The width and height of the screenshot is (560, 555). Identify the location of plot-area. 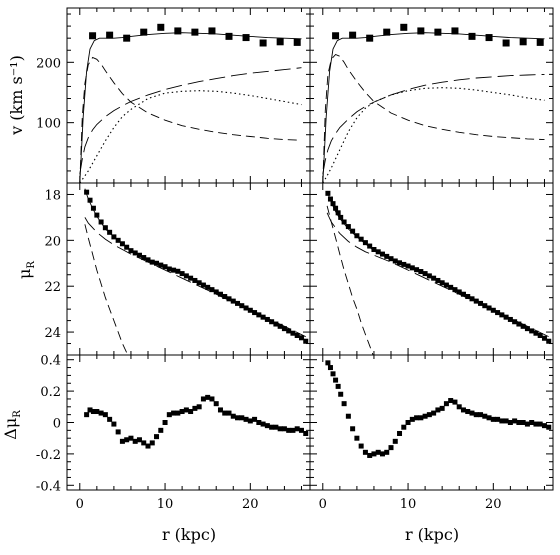
(196, 271).